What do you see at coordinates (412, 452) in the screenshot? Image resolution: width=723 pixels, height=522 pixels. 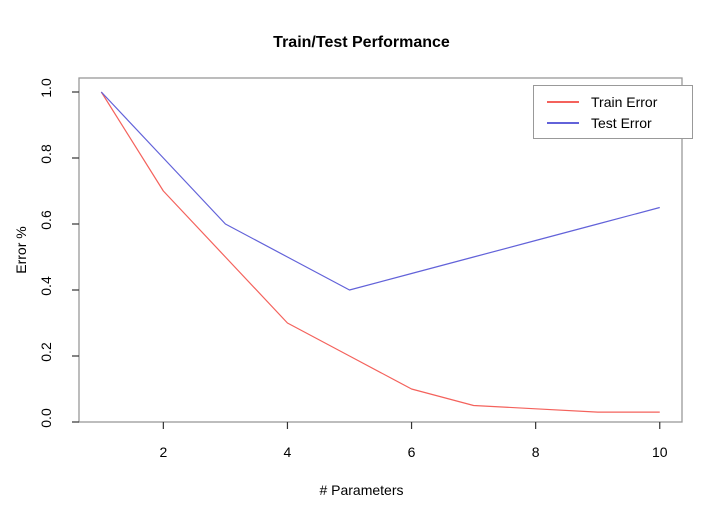 I see `x-tick-label: 6` at bounding box center [412, 452].